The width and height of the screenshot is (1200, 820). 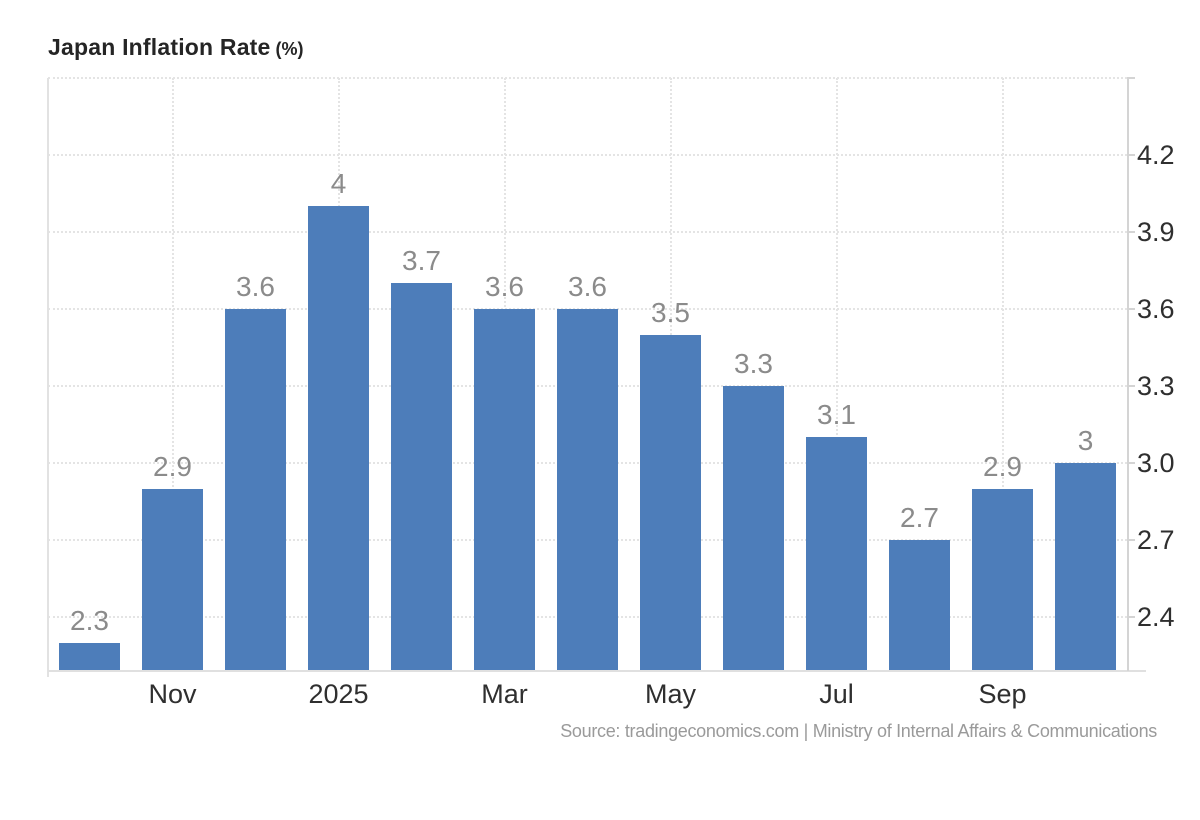 I want to click on x-axis-tick-label: 2025, so click(x=338, y=694).